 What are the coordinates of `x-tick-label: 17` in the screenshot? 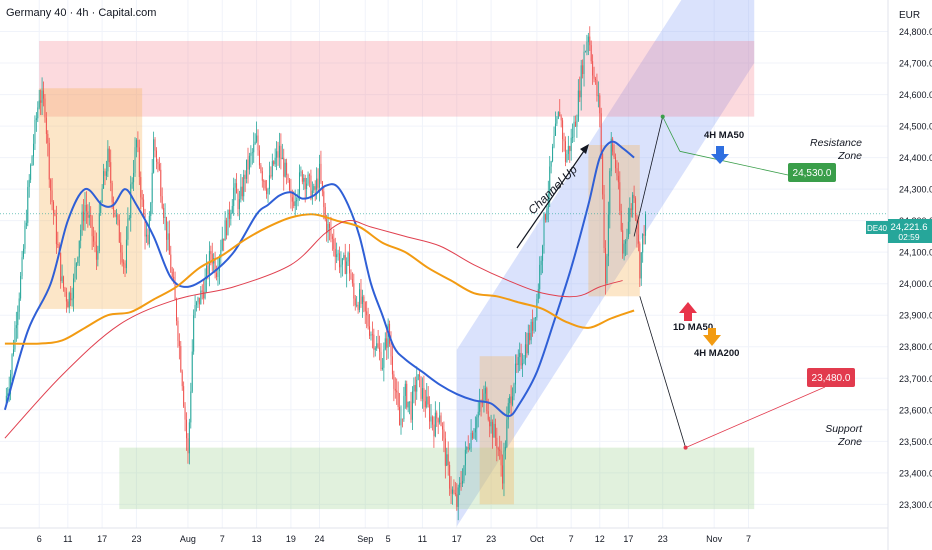 It's located at (102, 539).